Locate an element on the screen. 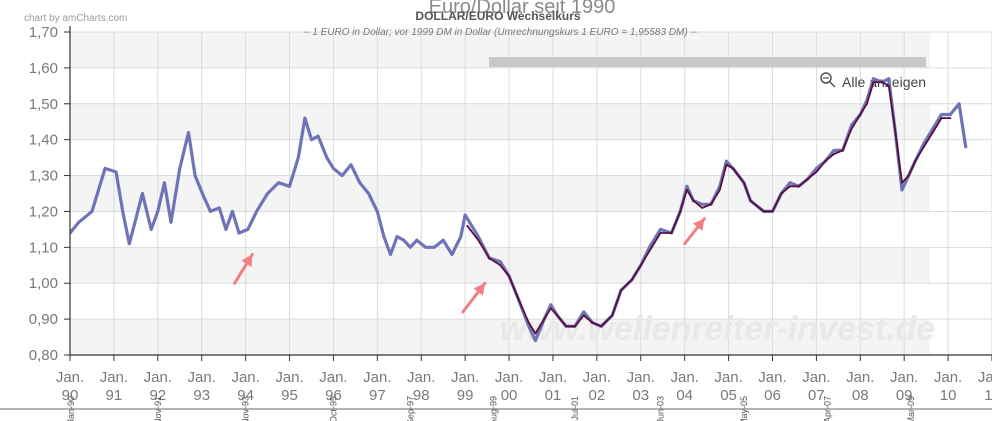  x-tick-label-year: 00 is located at coordinates (509, 395).